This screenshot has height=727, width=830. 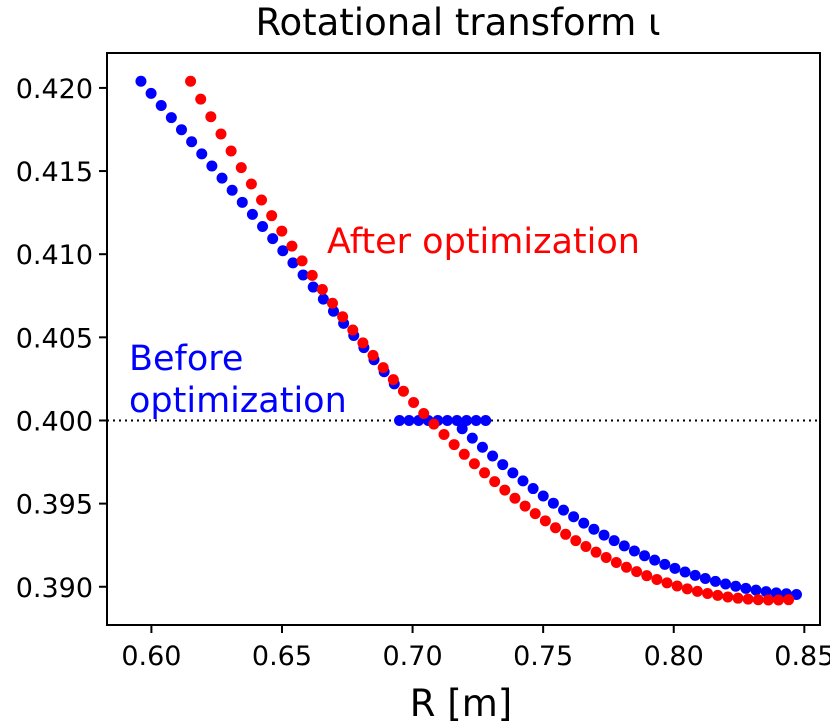 What do you see at coordinates (151, 656) in the screenshot?
I see `x-tick-label: 0.60` at bounding box center [151, 656].